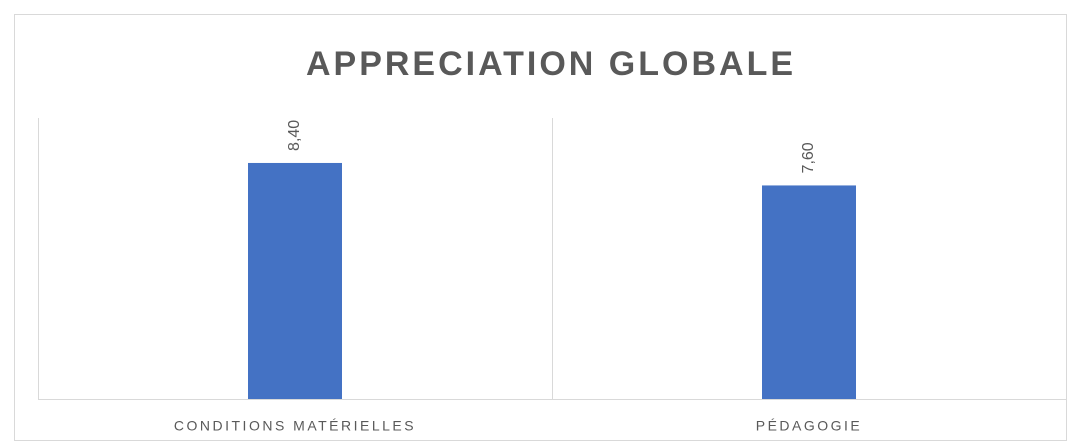  I want to click on x-tick-label: CONDITIONS MATÉRIELLES, so click(295, 426).